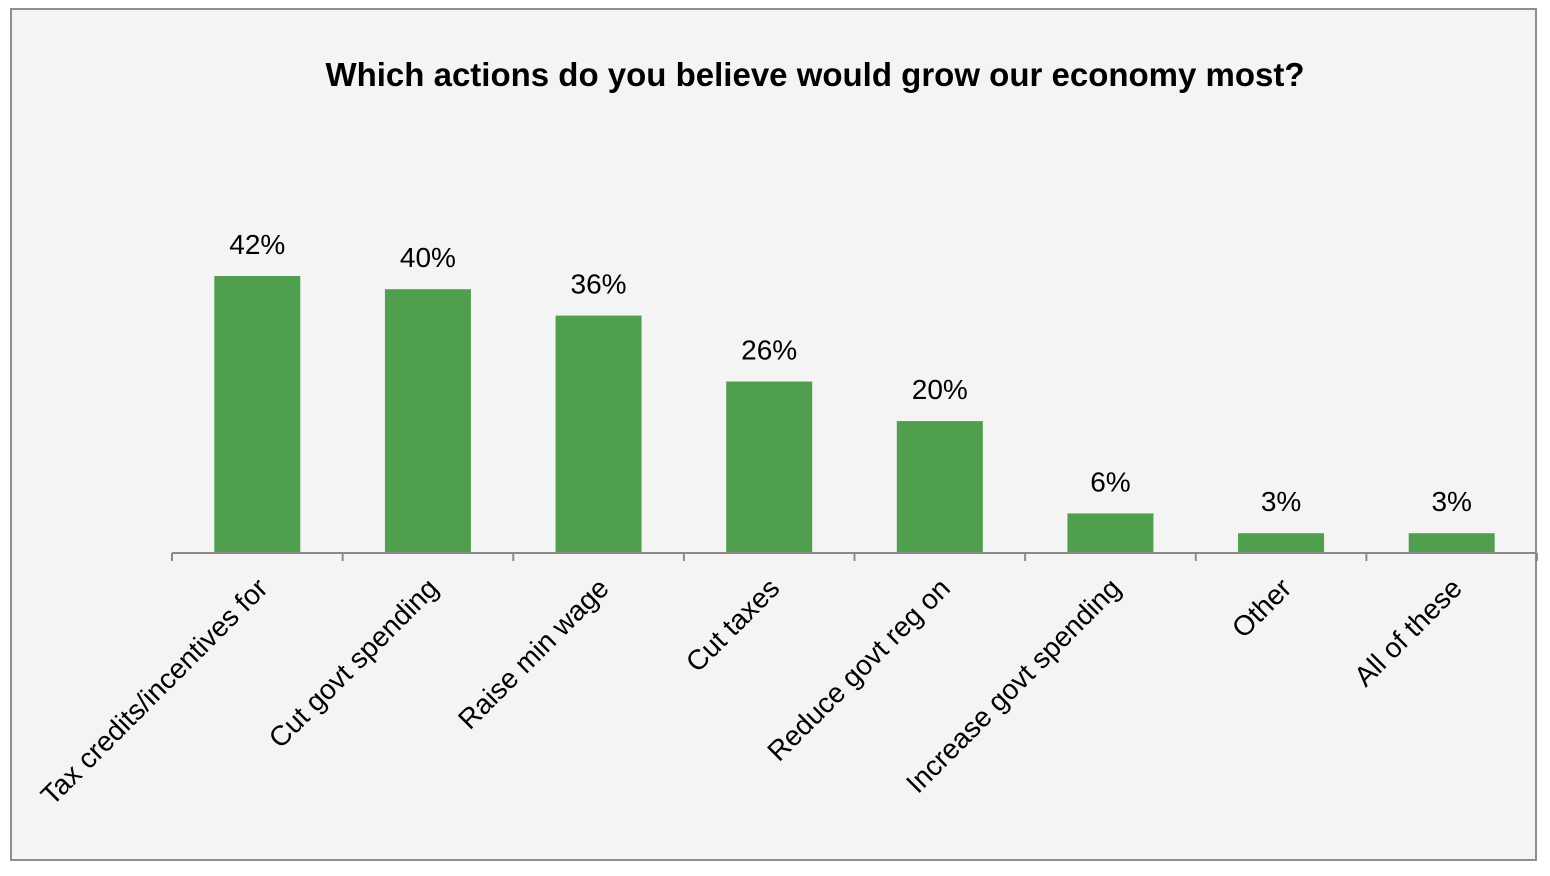 This screenshot has height=876, width=1550. What do you see at coordinates (428, 257) in the screenshot?
I see `data-label: 40%` at bounding box center [428, 257].